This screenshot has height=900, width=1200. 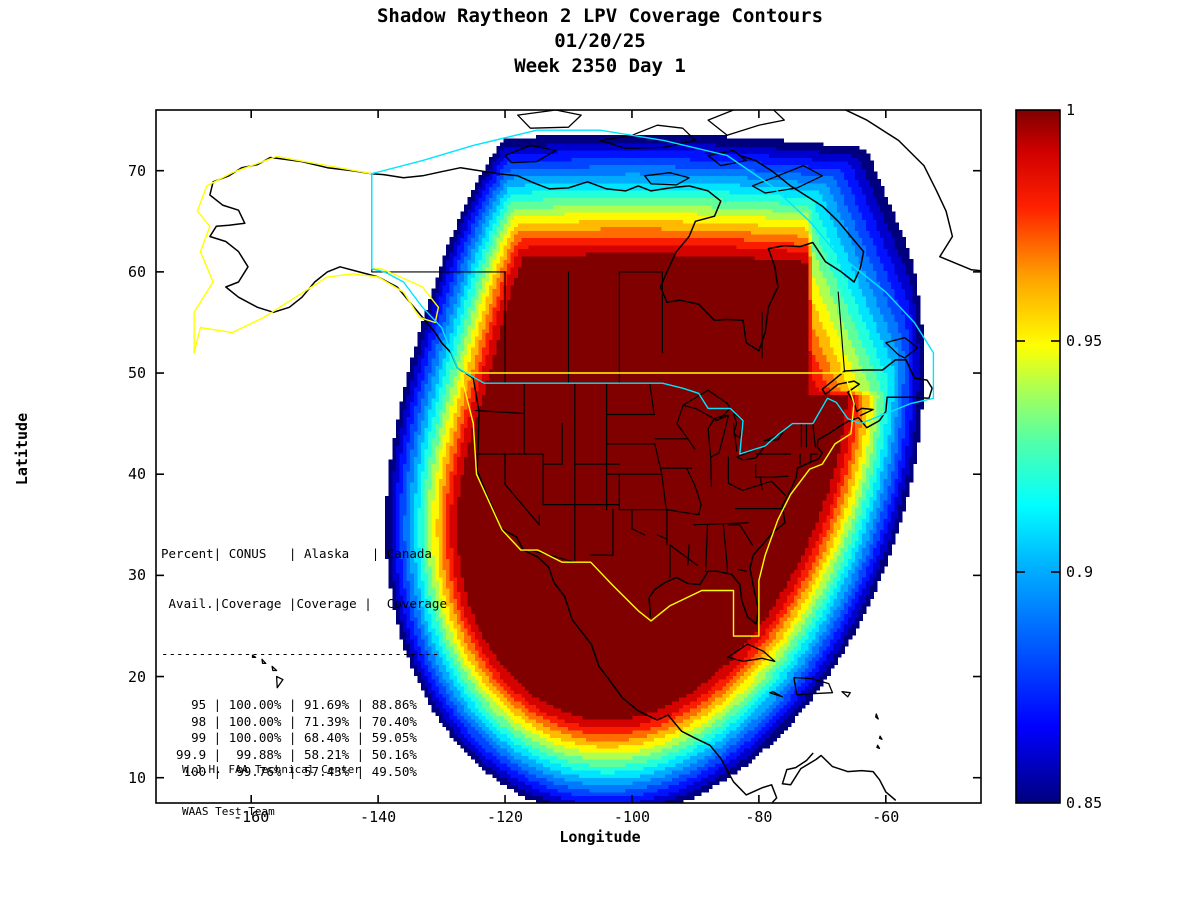 I want to click on table-header-row-1: Percent| CONUS | Alaska | Canada, so click(x=304, y=554).